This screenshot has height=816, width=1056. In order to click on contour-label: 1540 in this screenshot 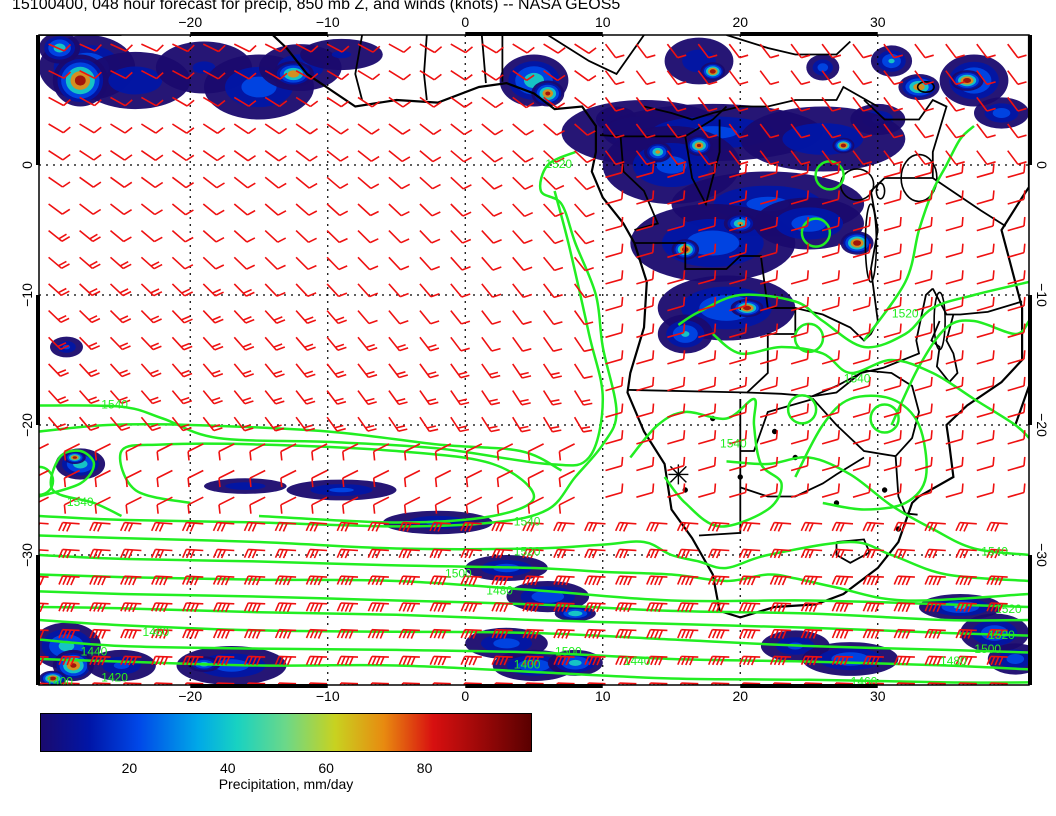, I will do `click(527, 522)`.